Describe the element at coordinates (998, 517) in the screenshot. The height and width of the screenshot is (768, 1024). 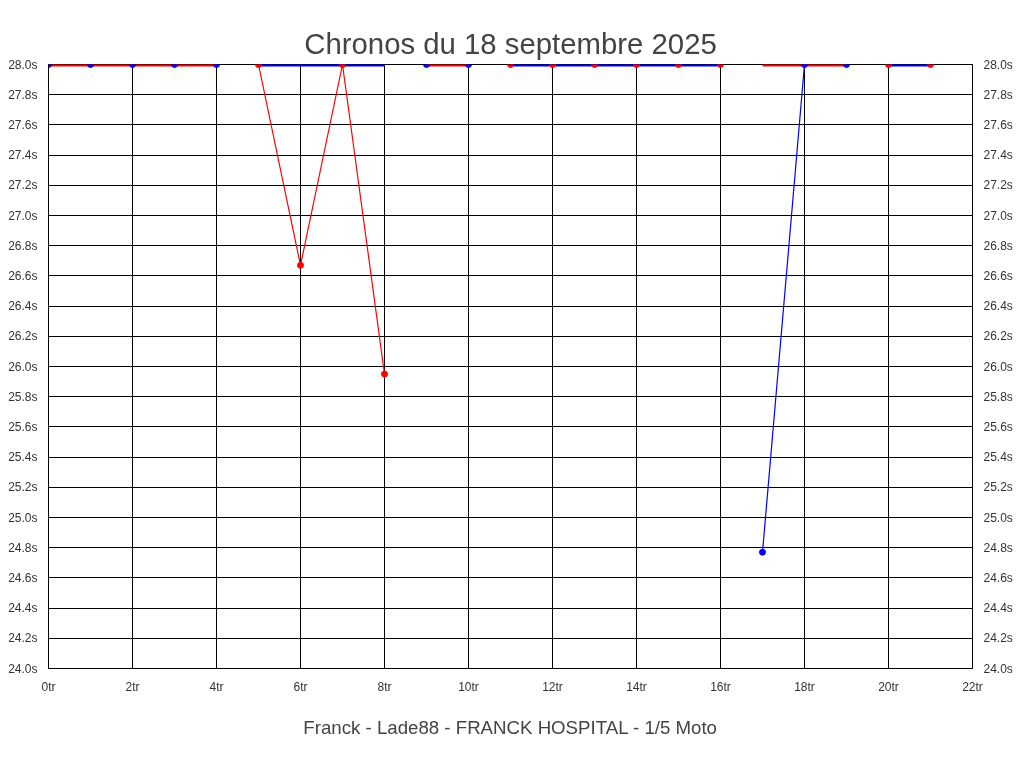
I see `y2-tick-label: 25.0s` at that location.